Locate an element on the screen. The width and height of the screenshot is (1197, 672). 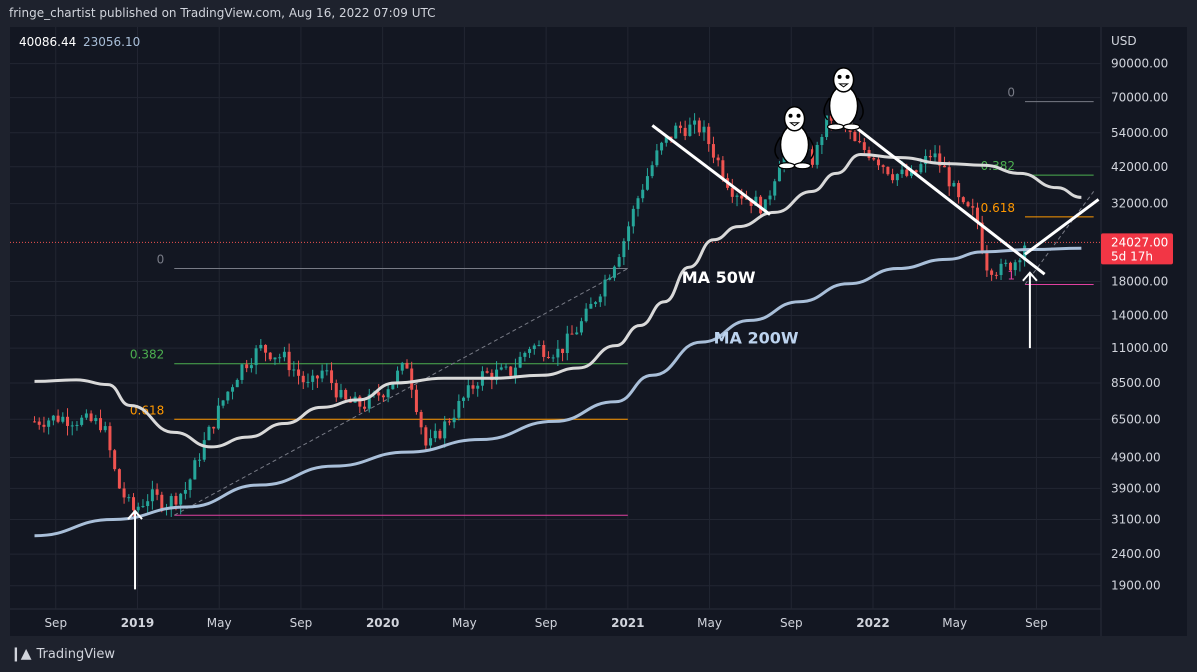
price-tick-label: 42000.00 is located at coordinates (1139, 167).